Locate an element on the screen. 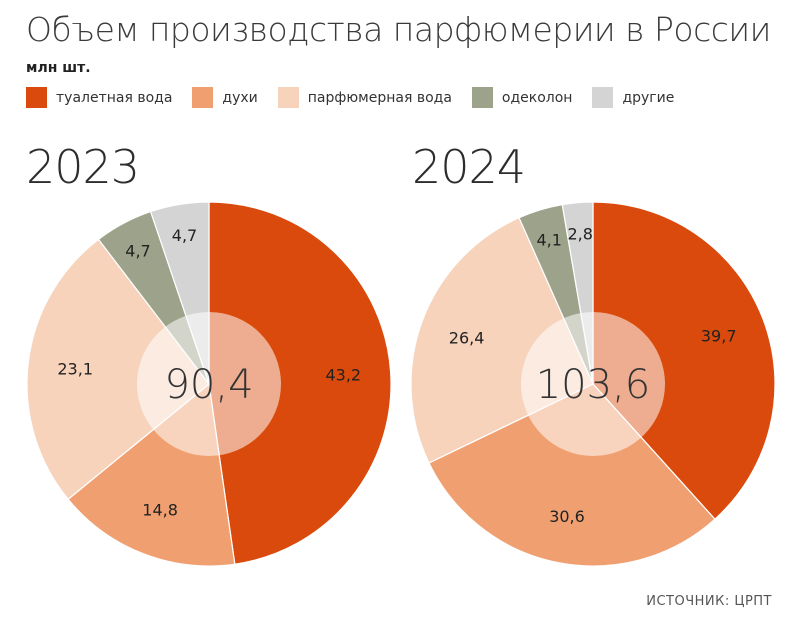 The width and height of the screenshot is (800, 635). slice-value-label: 14,8 is located at coordinates (160, 510).